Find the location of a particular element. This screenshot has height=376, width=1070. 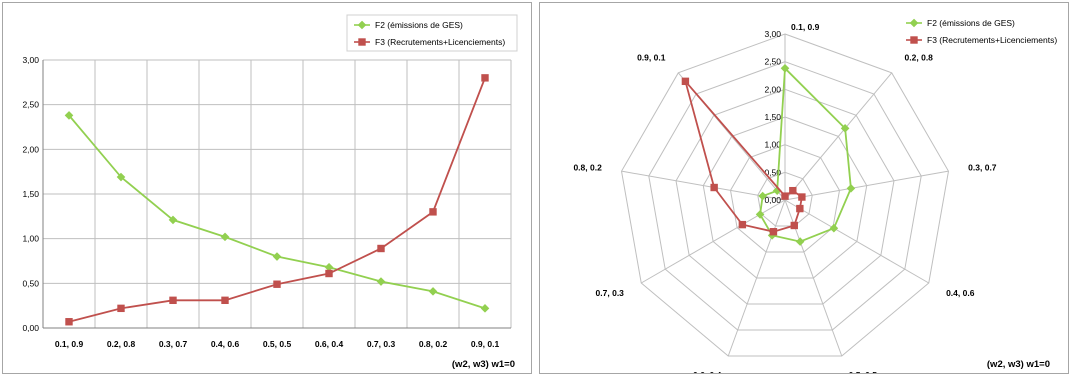

category-label: 0.8, 0.2 is located at coordinates (587, 168).